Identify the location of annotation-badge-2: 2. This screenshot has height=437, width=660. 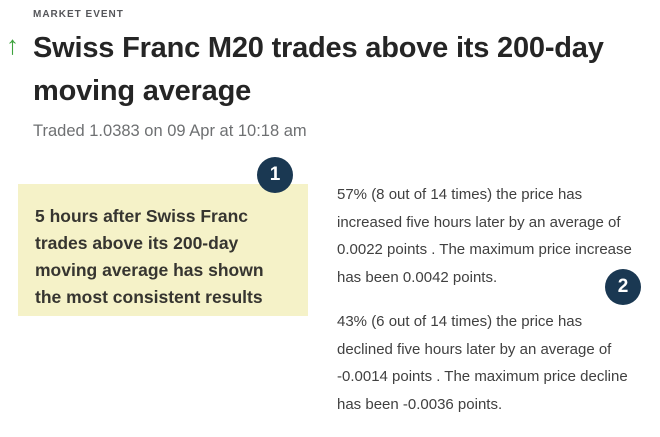
(623, 287).